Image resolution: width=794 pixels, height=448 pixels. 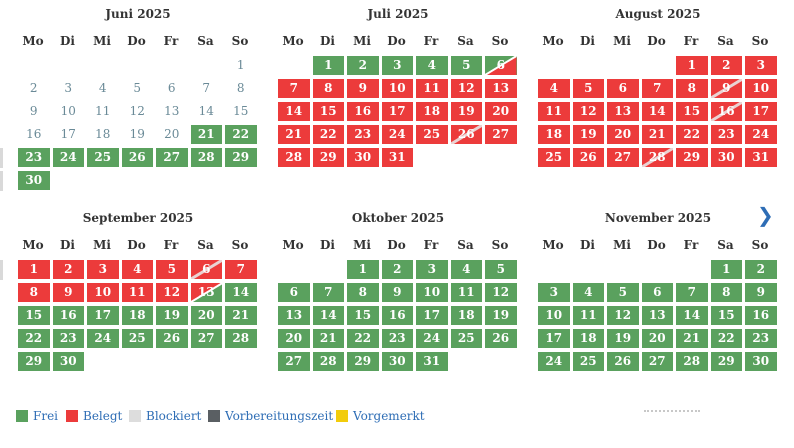 What do you see at coordinates (761, 157) in the screenshot?
I see `calendar-day: 31` at bounding box center [761, 157].